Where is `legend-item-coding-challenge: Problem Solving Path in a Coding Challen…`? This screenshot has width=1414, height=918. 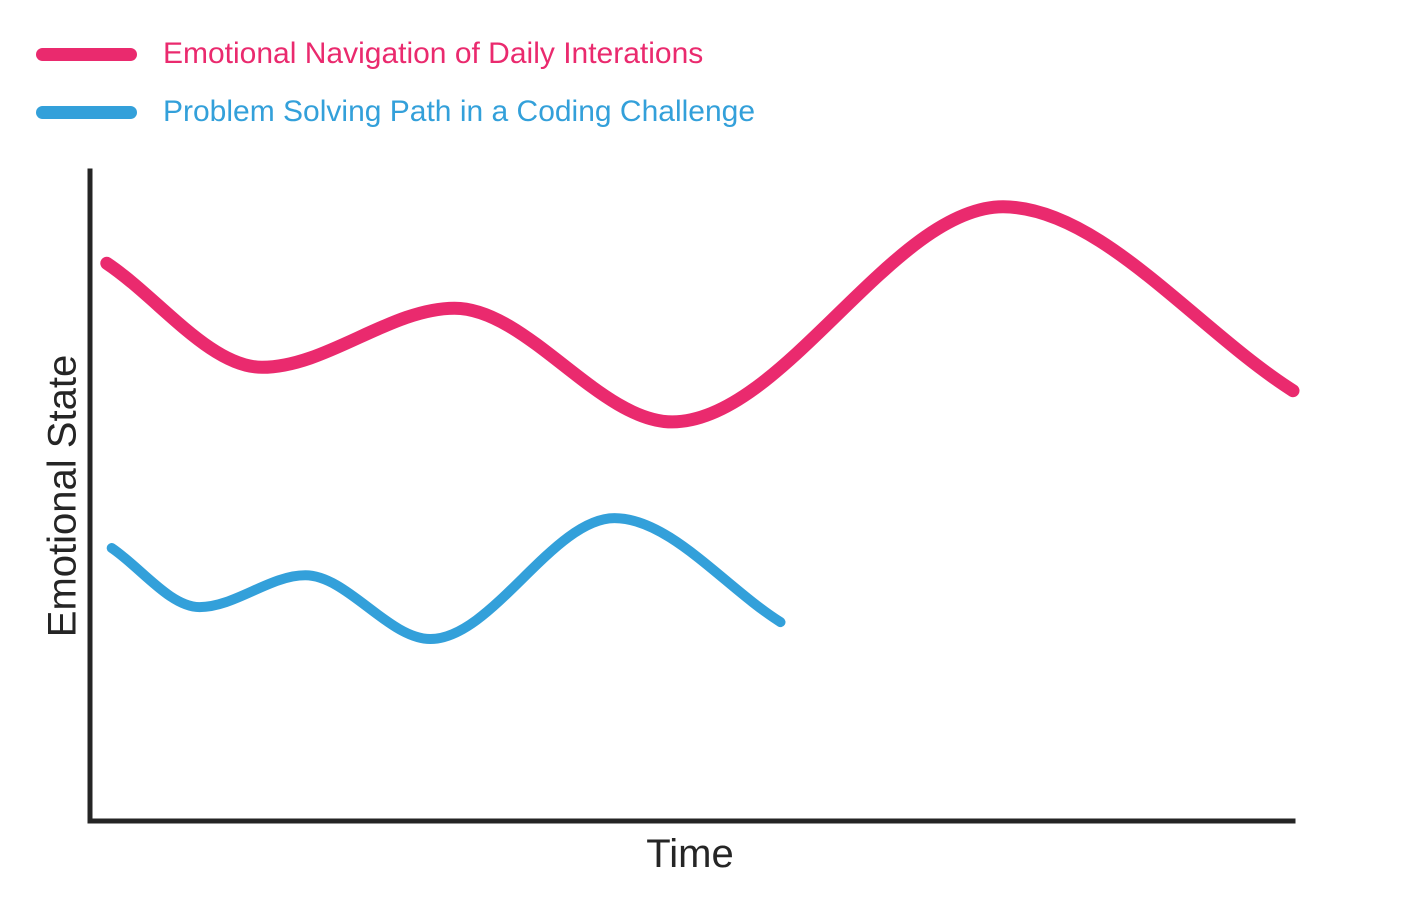 legend-item-coding-challenge: Problem Solving Path in a Coding Challen… is located at coordinates (395, 112).